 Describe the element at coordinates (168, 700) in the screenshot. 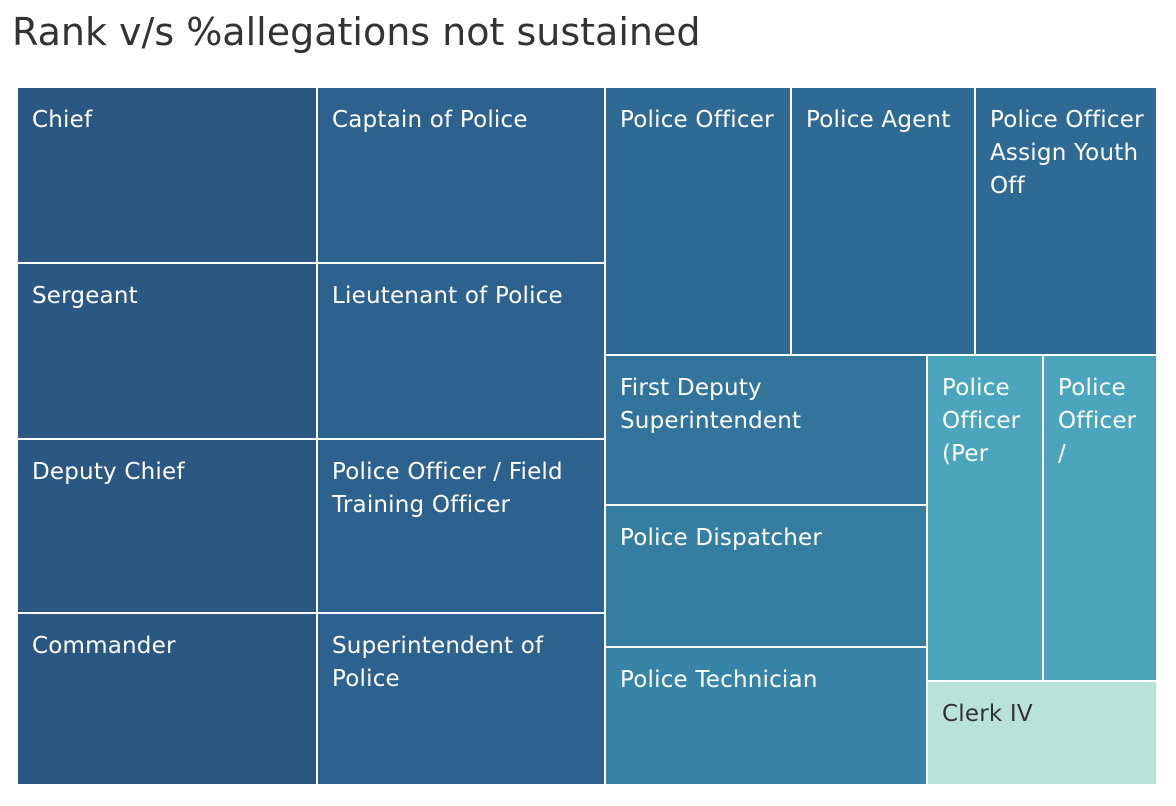

I see `treemap-tile: Commander` at that location.